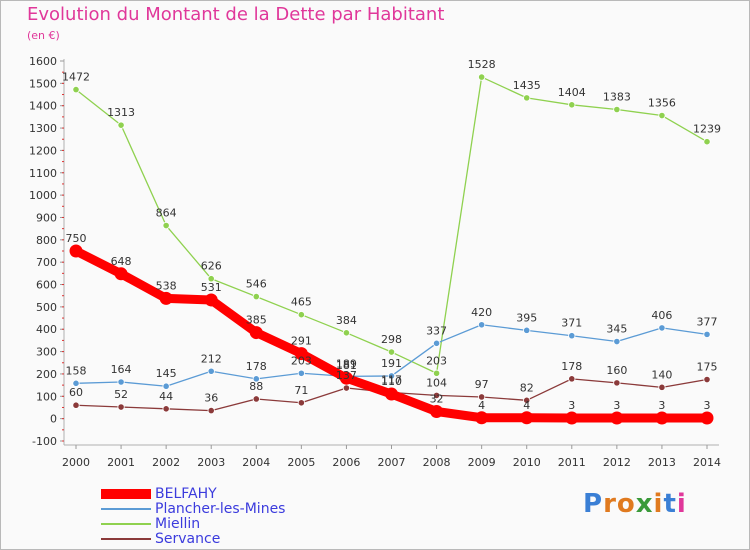 The width and height of the screenshot is (750, 550). What do you see at coordinates (211, 398) in the screenshot?
I see `data-label: 36` at bounding box center [211, 398].